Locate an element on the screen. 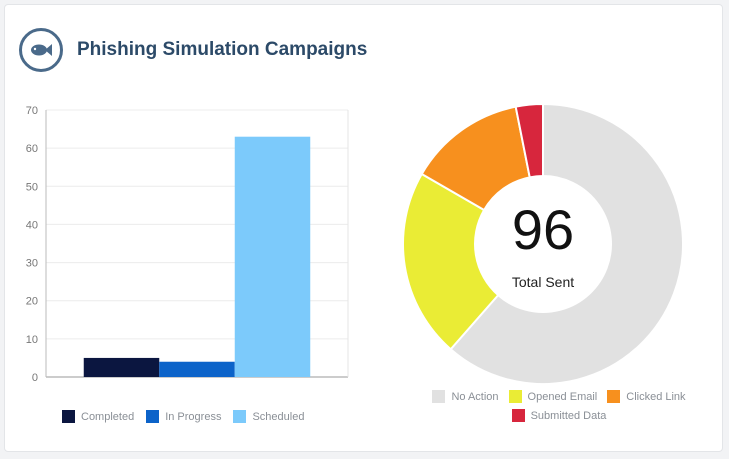 This screenshot has width=729, height=459. legend-item-opened-email: Opened Email is located at coordinates (553, 396).